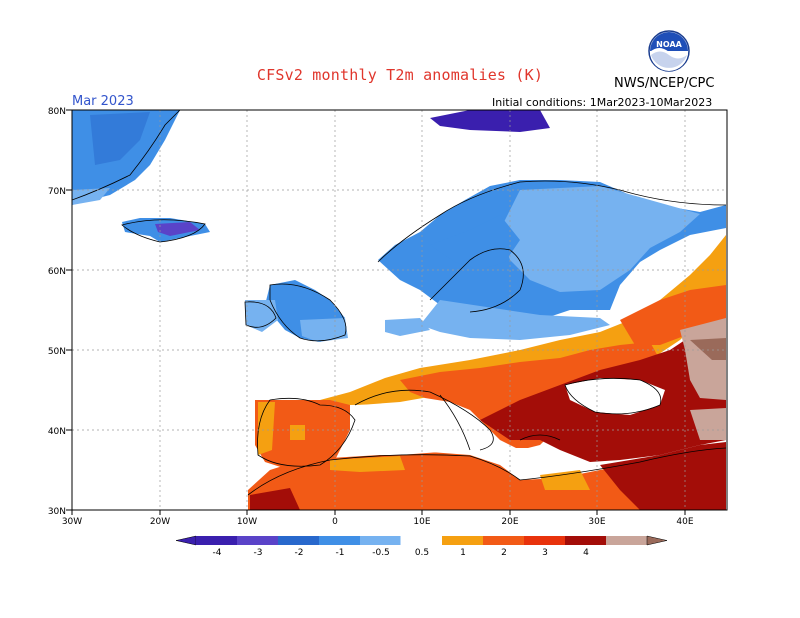 The image size is (800, 618). I want to click on colorbar-boxes, so click(421, 540).